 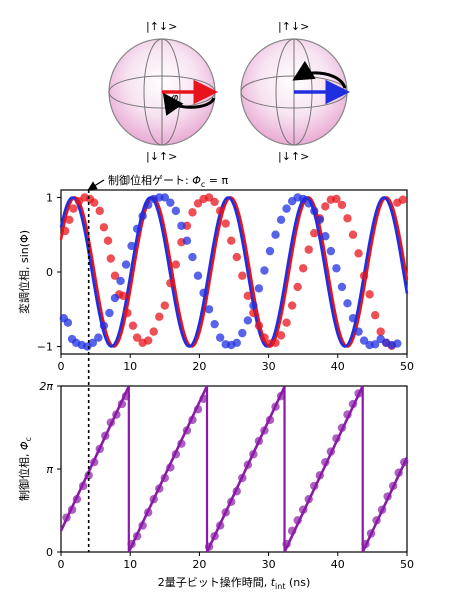 What do you see at coordinates (293, 26) in the screenshot?
I see `ket-top-right: |↑↓>` at bounding box center [293, 26].